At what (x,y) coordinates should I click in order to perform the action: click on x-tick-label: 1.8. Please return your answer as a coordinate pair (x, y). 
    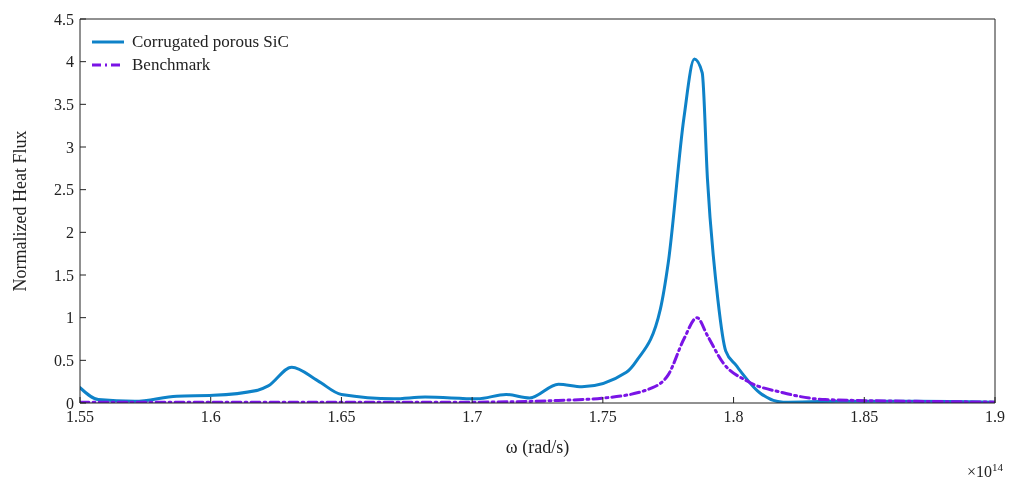
    Looking at the image, I should click on (733, 417).